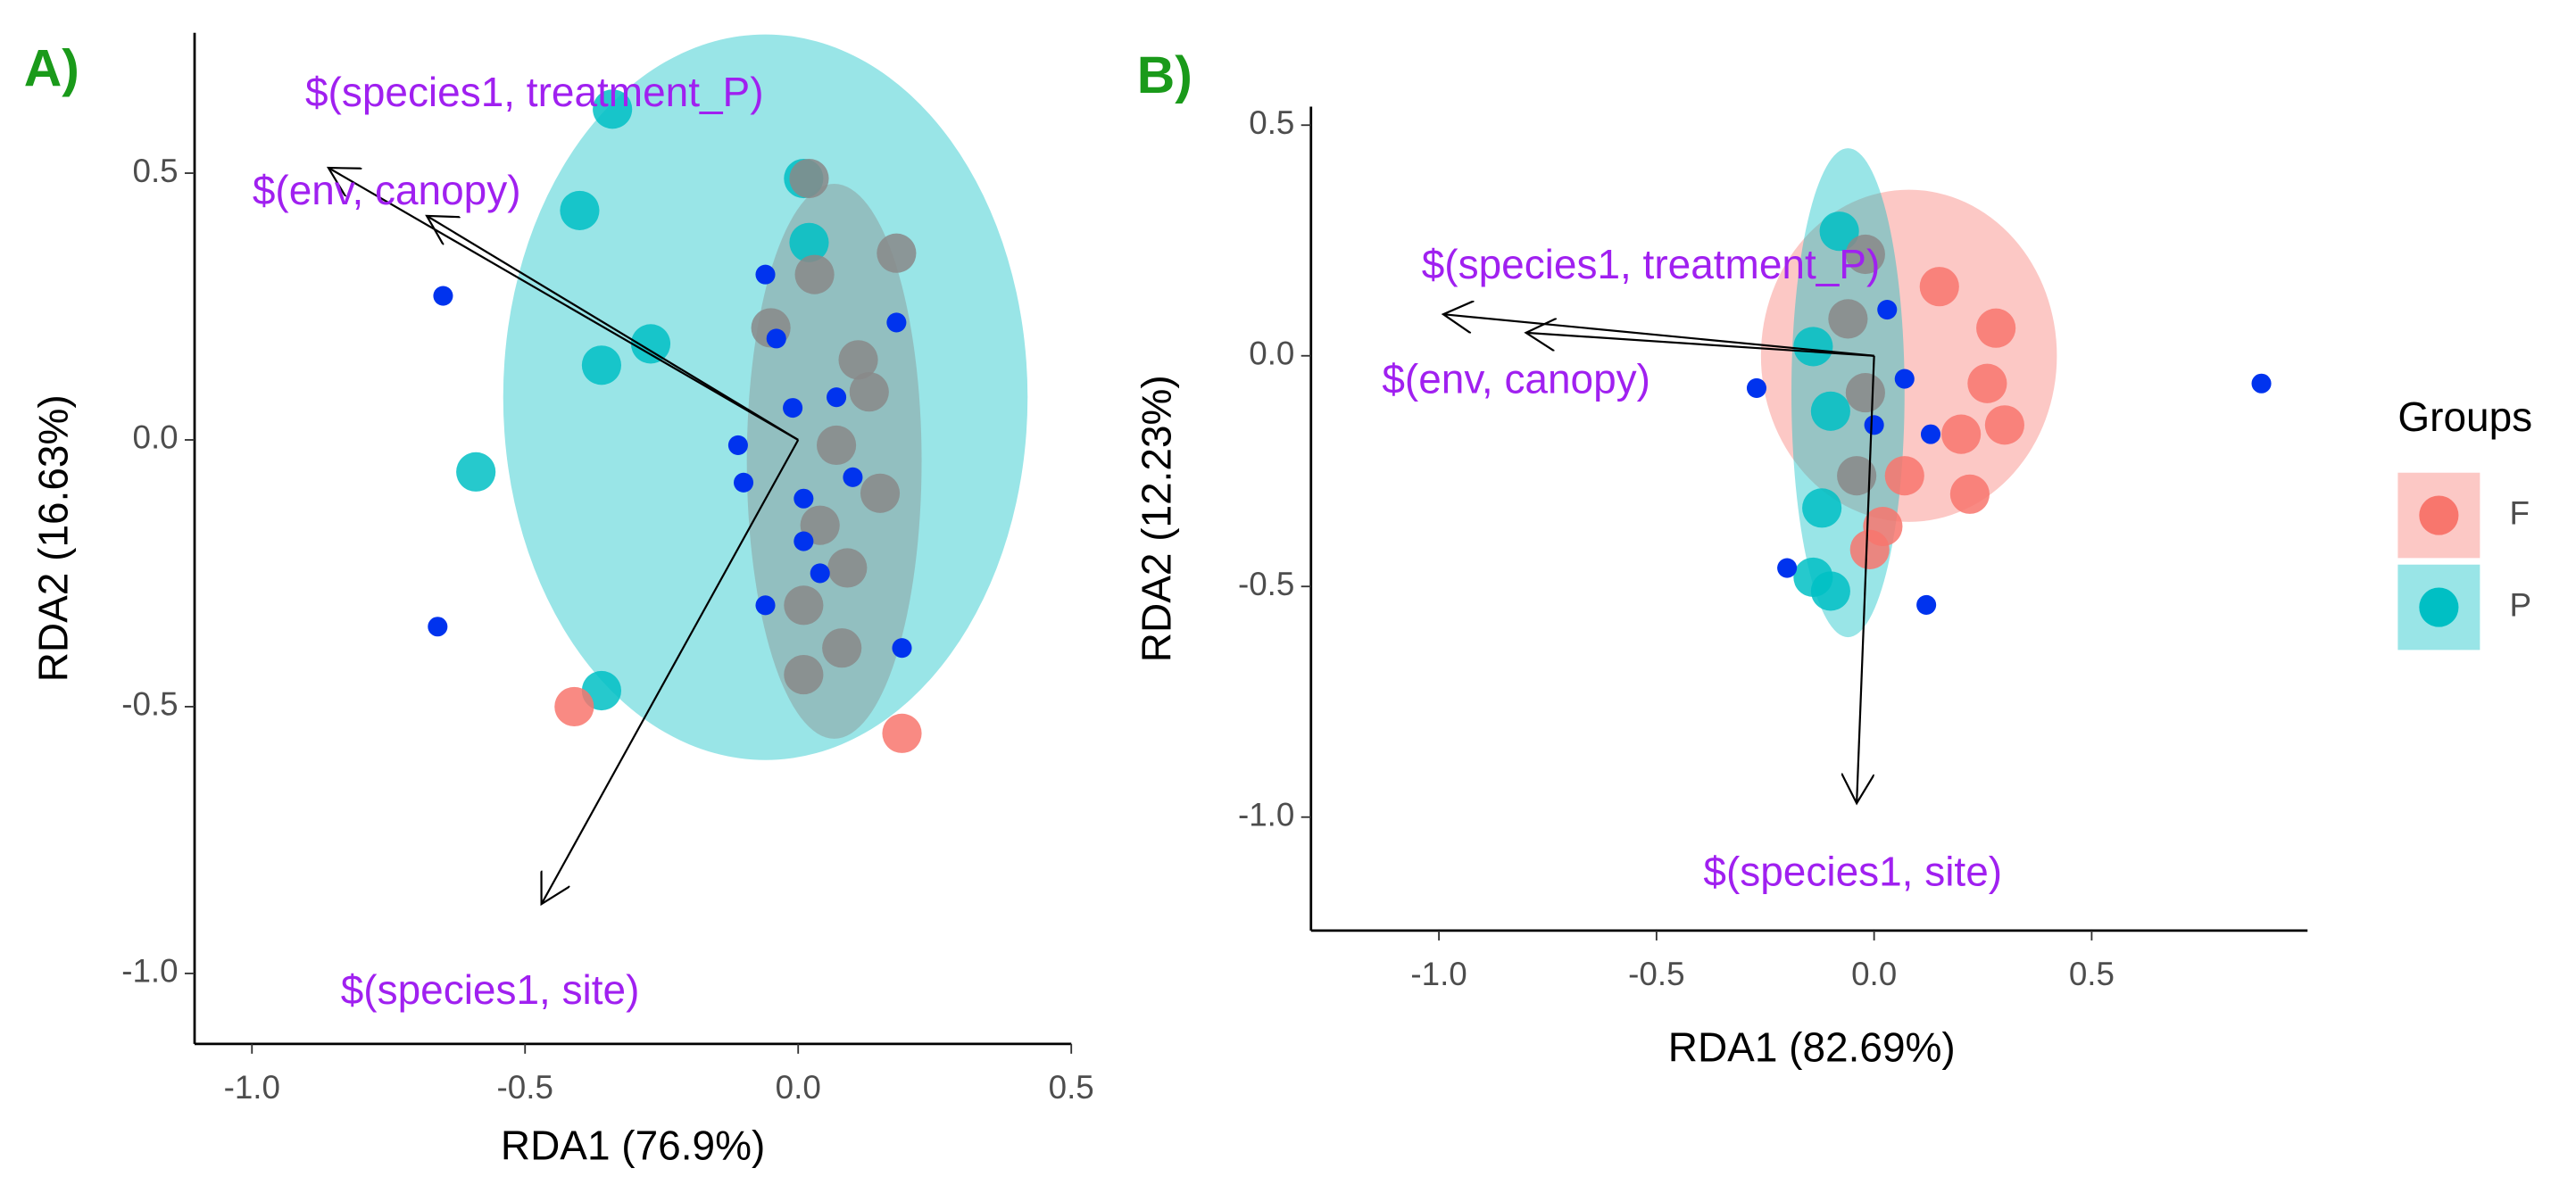 This screenshot has height=1185, width=2576. Describe the element at coordinates (1266, 584) in the screenshot. I see `y-tick-label: -0.5` at that location.